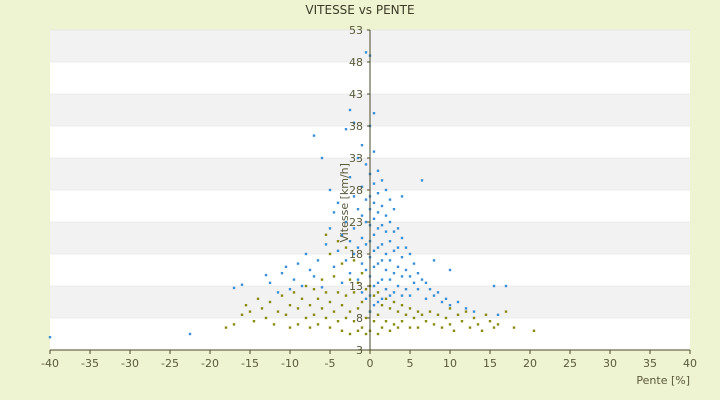 This screenshot has height=400, width=720. Describe the element at coordinates (410, 363) in the screenshot. I see `x-tick-label: 5` at that location.